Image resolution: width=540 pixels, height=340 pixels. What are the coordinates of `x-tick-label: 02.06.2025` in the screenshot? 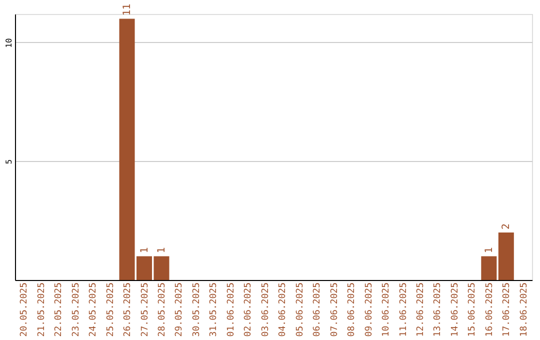 It's located at (249, 309).